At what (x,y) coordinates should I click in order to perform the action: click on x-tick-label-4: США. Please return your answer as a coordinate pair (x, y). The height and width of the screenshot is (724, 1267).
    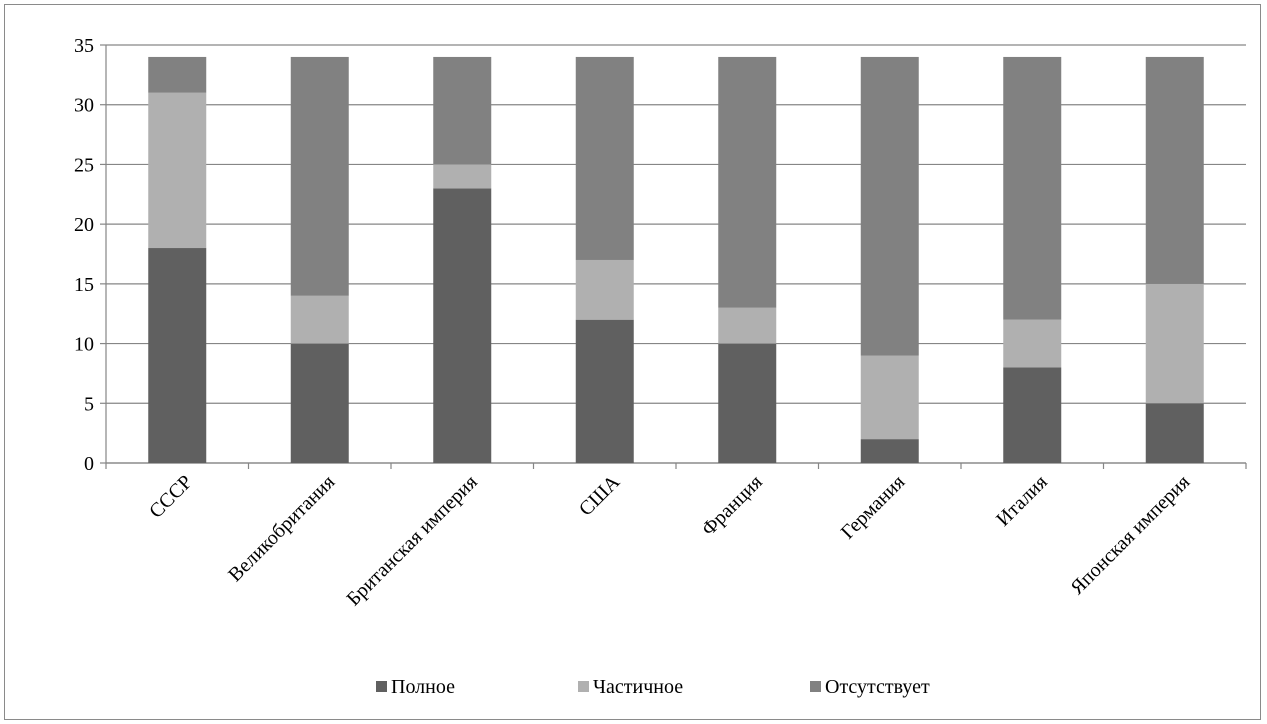
    Looking at the image, I should click on (600, 496).